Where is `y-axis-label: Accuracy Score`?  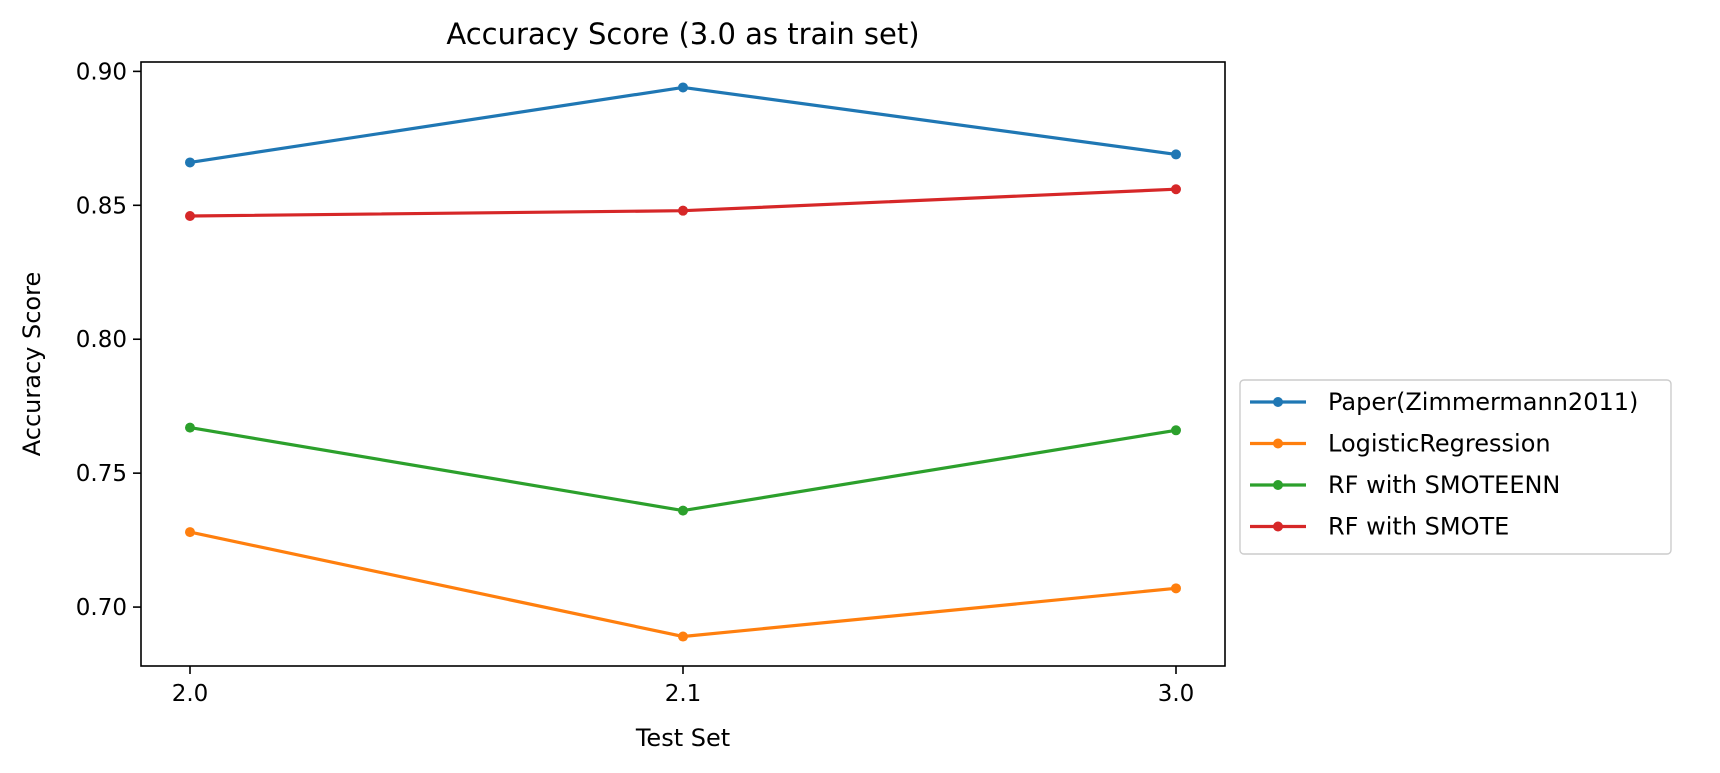
y-axis-label: Accuracy Score is located at coordinates (32, 364).